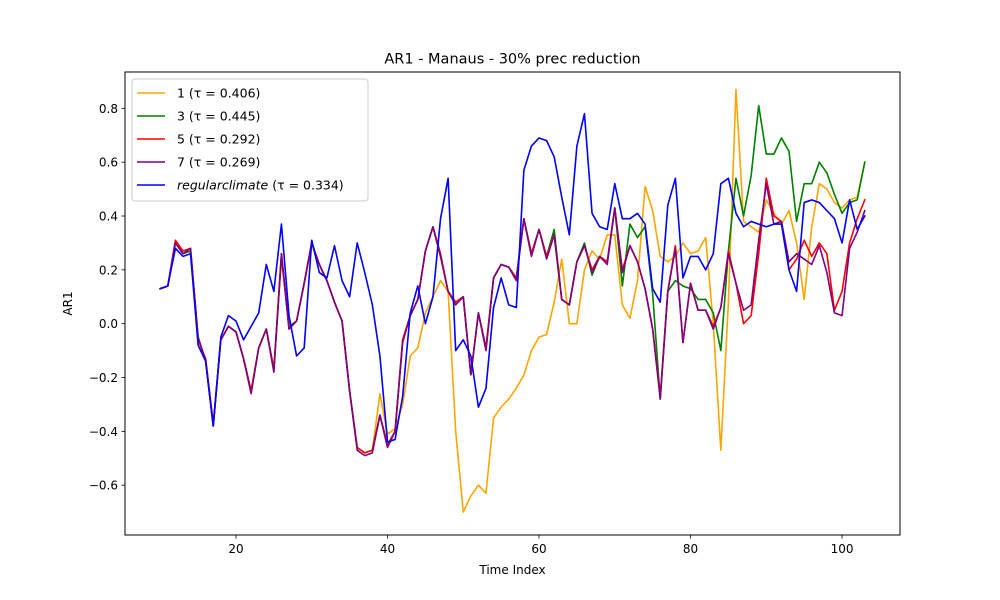 This screenshot has width=1000, height=600. I want to click on x-axis-title: Time Index, so click(511, 570).